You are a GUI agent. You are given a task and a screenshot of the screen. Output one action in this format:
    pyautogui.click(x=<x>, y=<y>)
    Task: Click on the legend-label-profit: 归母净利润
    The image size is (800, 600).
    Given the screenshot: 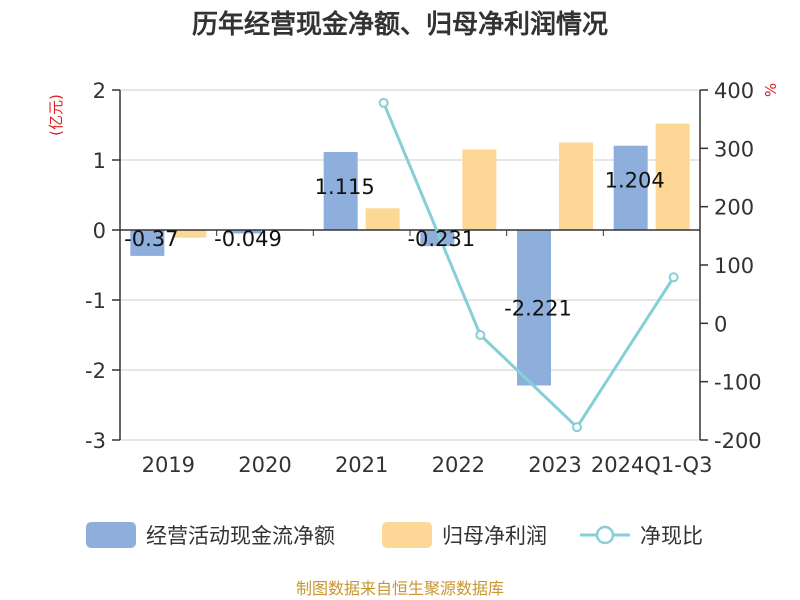 What is the action you would take?
    pyautogui.click(x=494, y=536)
    